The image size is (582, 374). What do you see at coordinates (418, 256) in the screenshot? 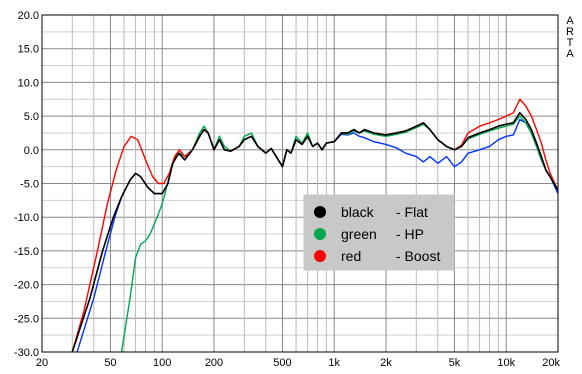
I see `legend-desc-red: - Boost` at bounding box center [418, 256].